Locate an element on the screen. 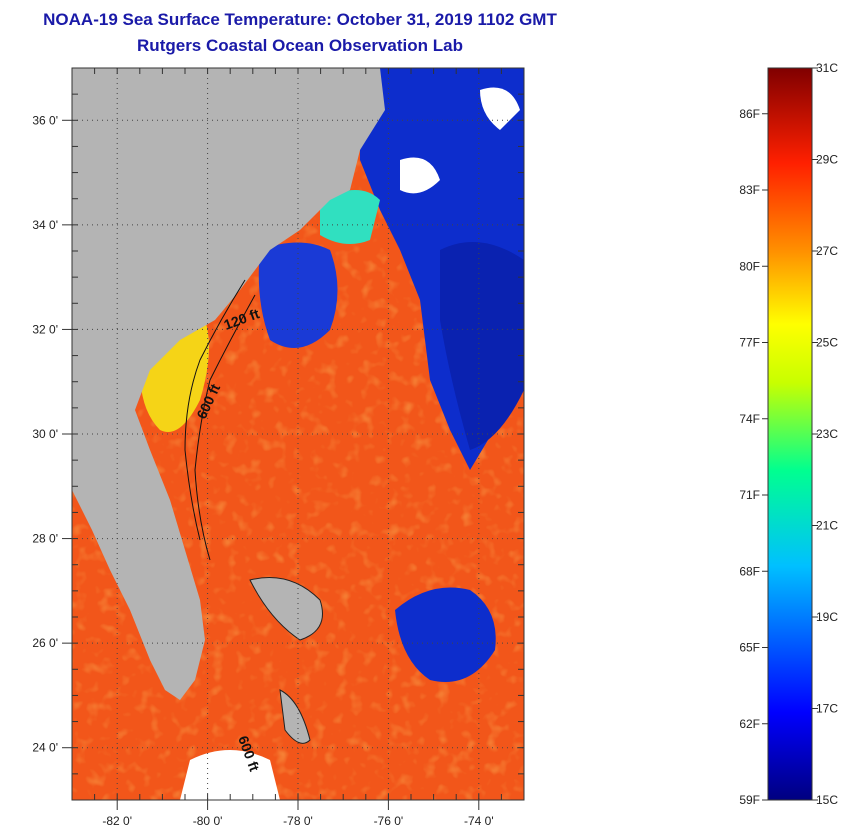 The width and height of the screenshot is (849, 832). lat-tick-label: 36 0' is located at coordinates (45, 120).